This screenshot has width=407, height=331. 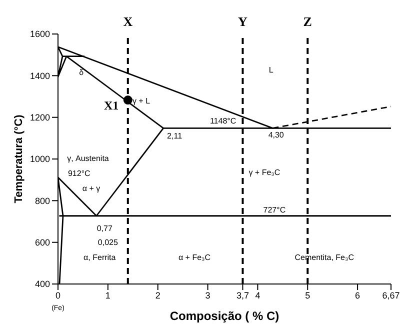 What do you see at coordinates (243, 21) in the screenshot?
I see `ref-line-label: Y` at bounding box center [243, 21].